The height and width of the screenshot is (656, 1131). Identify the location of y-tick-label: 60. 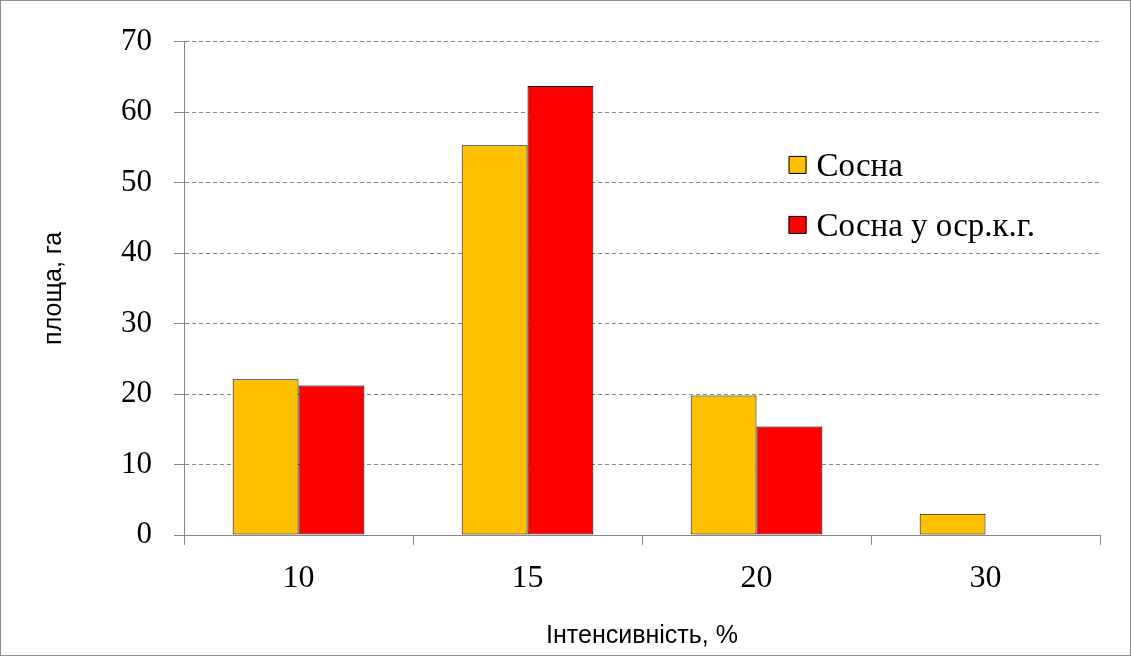
(136, 110).